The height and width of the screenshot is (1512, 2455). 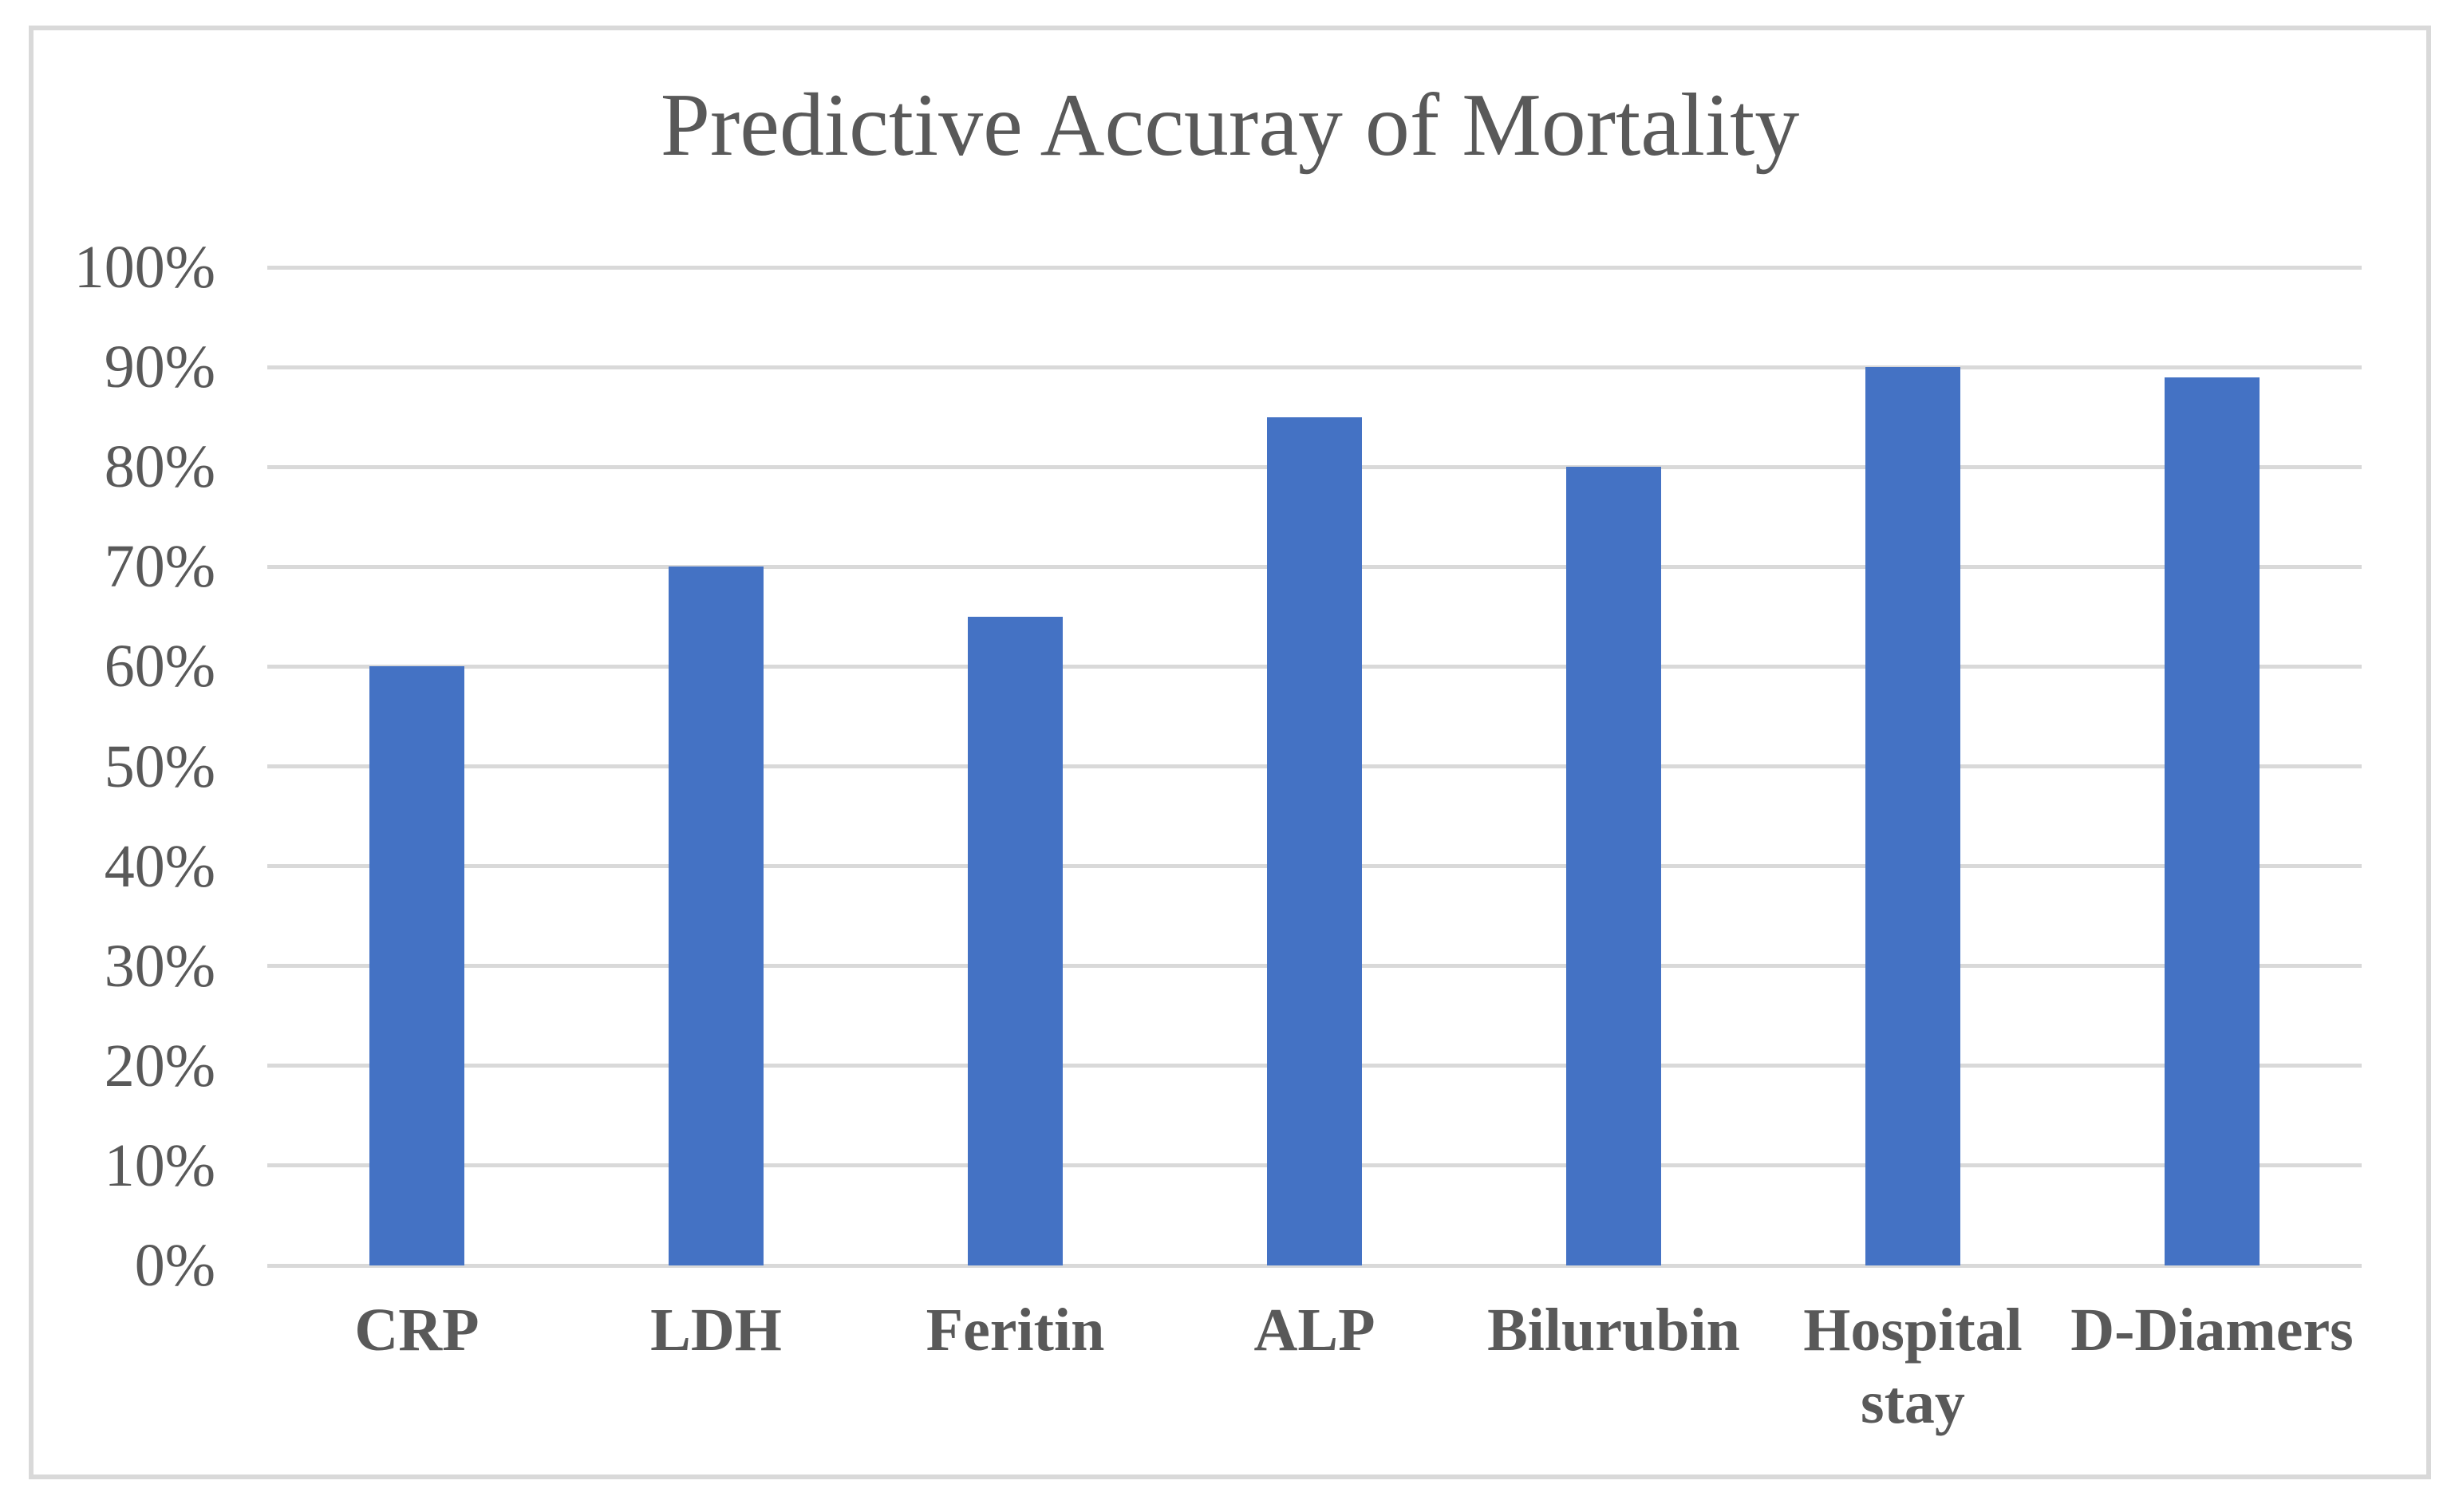 What do you see at coordinates (1015, 940) in the screenshot?
I see `bar-feritin` at bounding box center [1015, 940].